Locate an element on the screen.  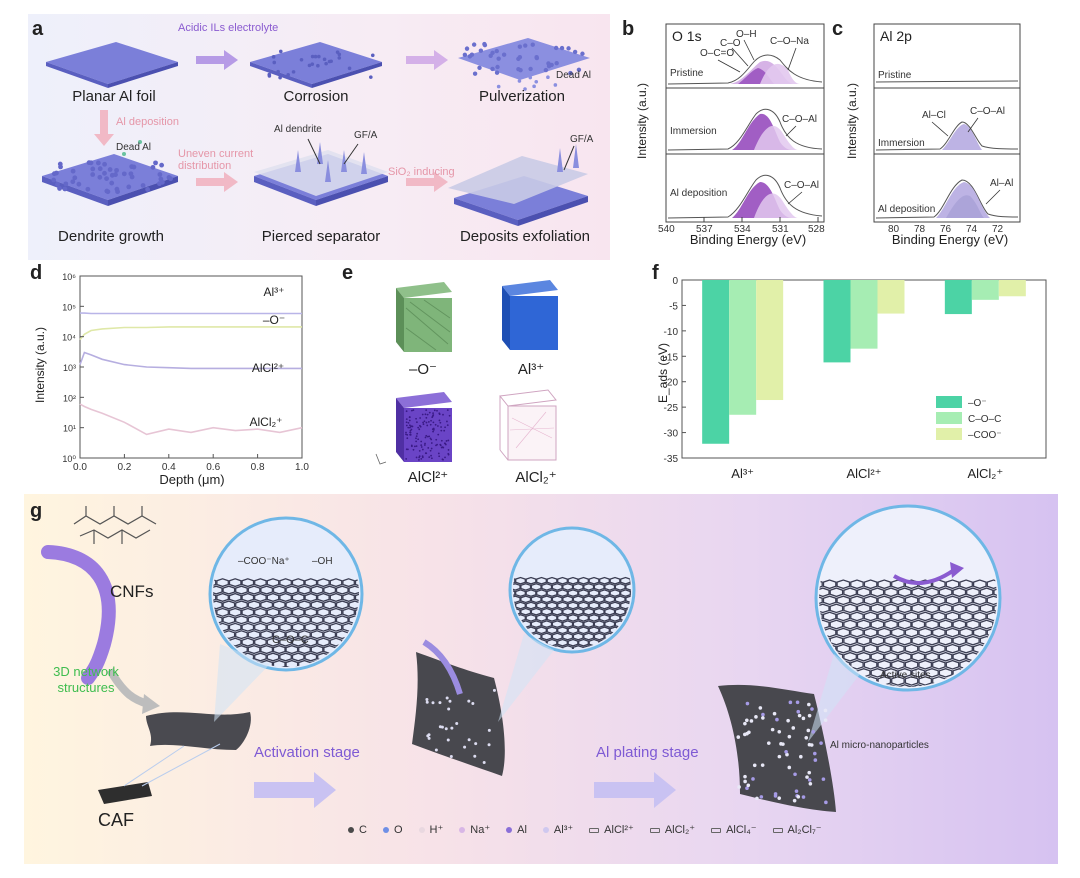
legend-item: Al³⁺ is located at coordinates (557, 829).